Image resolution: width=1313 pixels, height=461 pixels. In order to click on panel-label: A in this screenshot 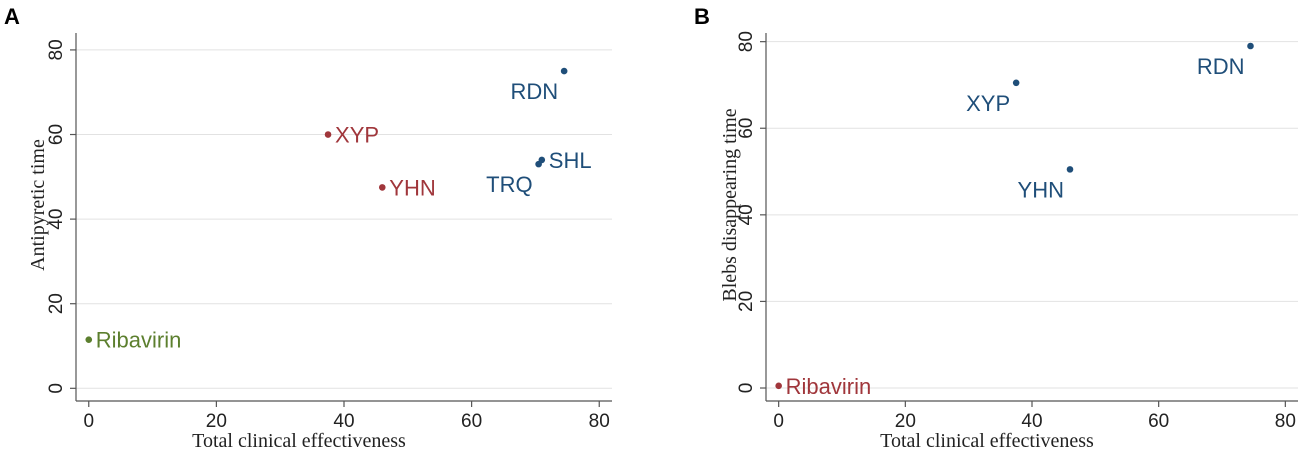, I will do `click(12, 16)`.